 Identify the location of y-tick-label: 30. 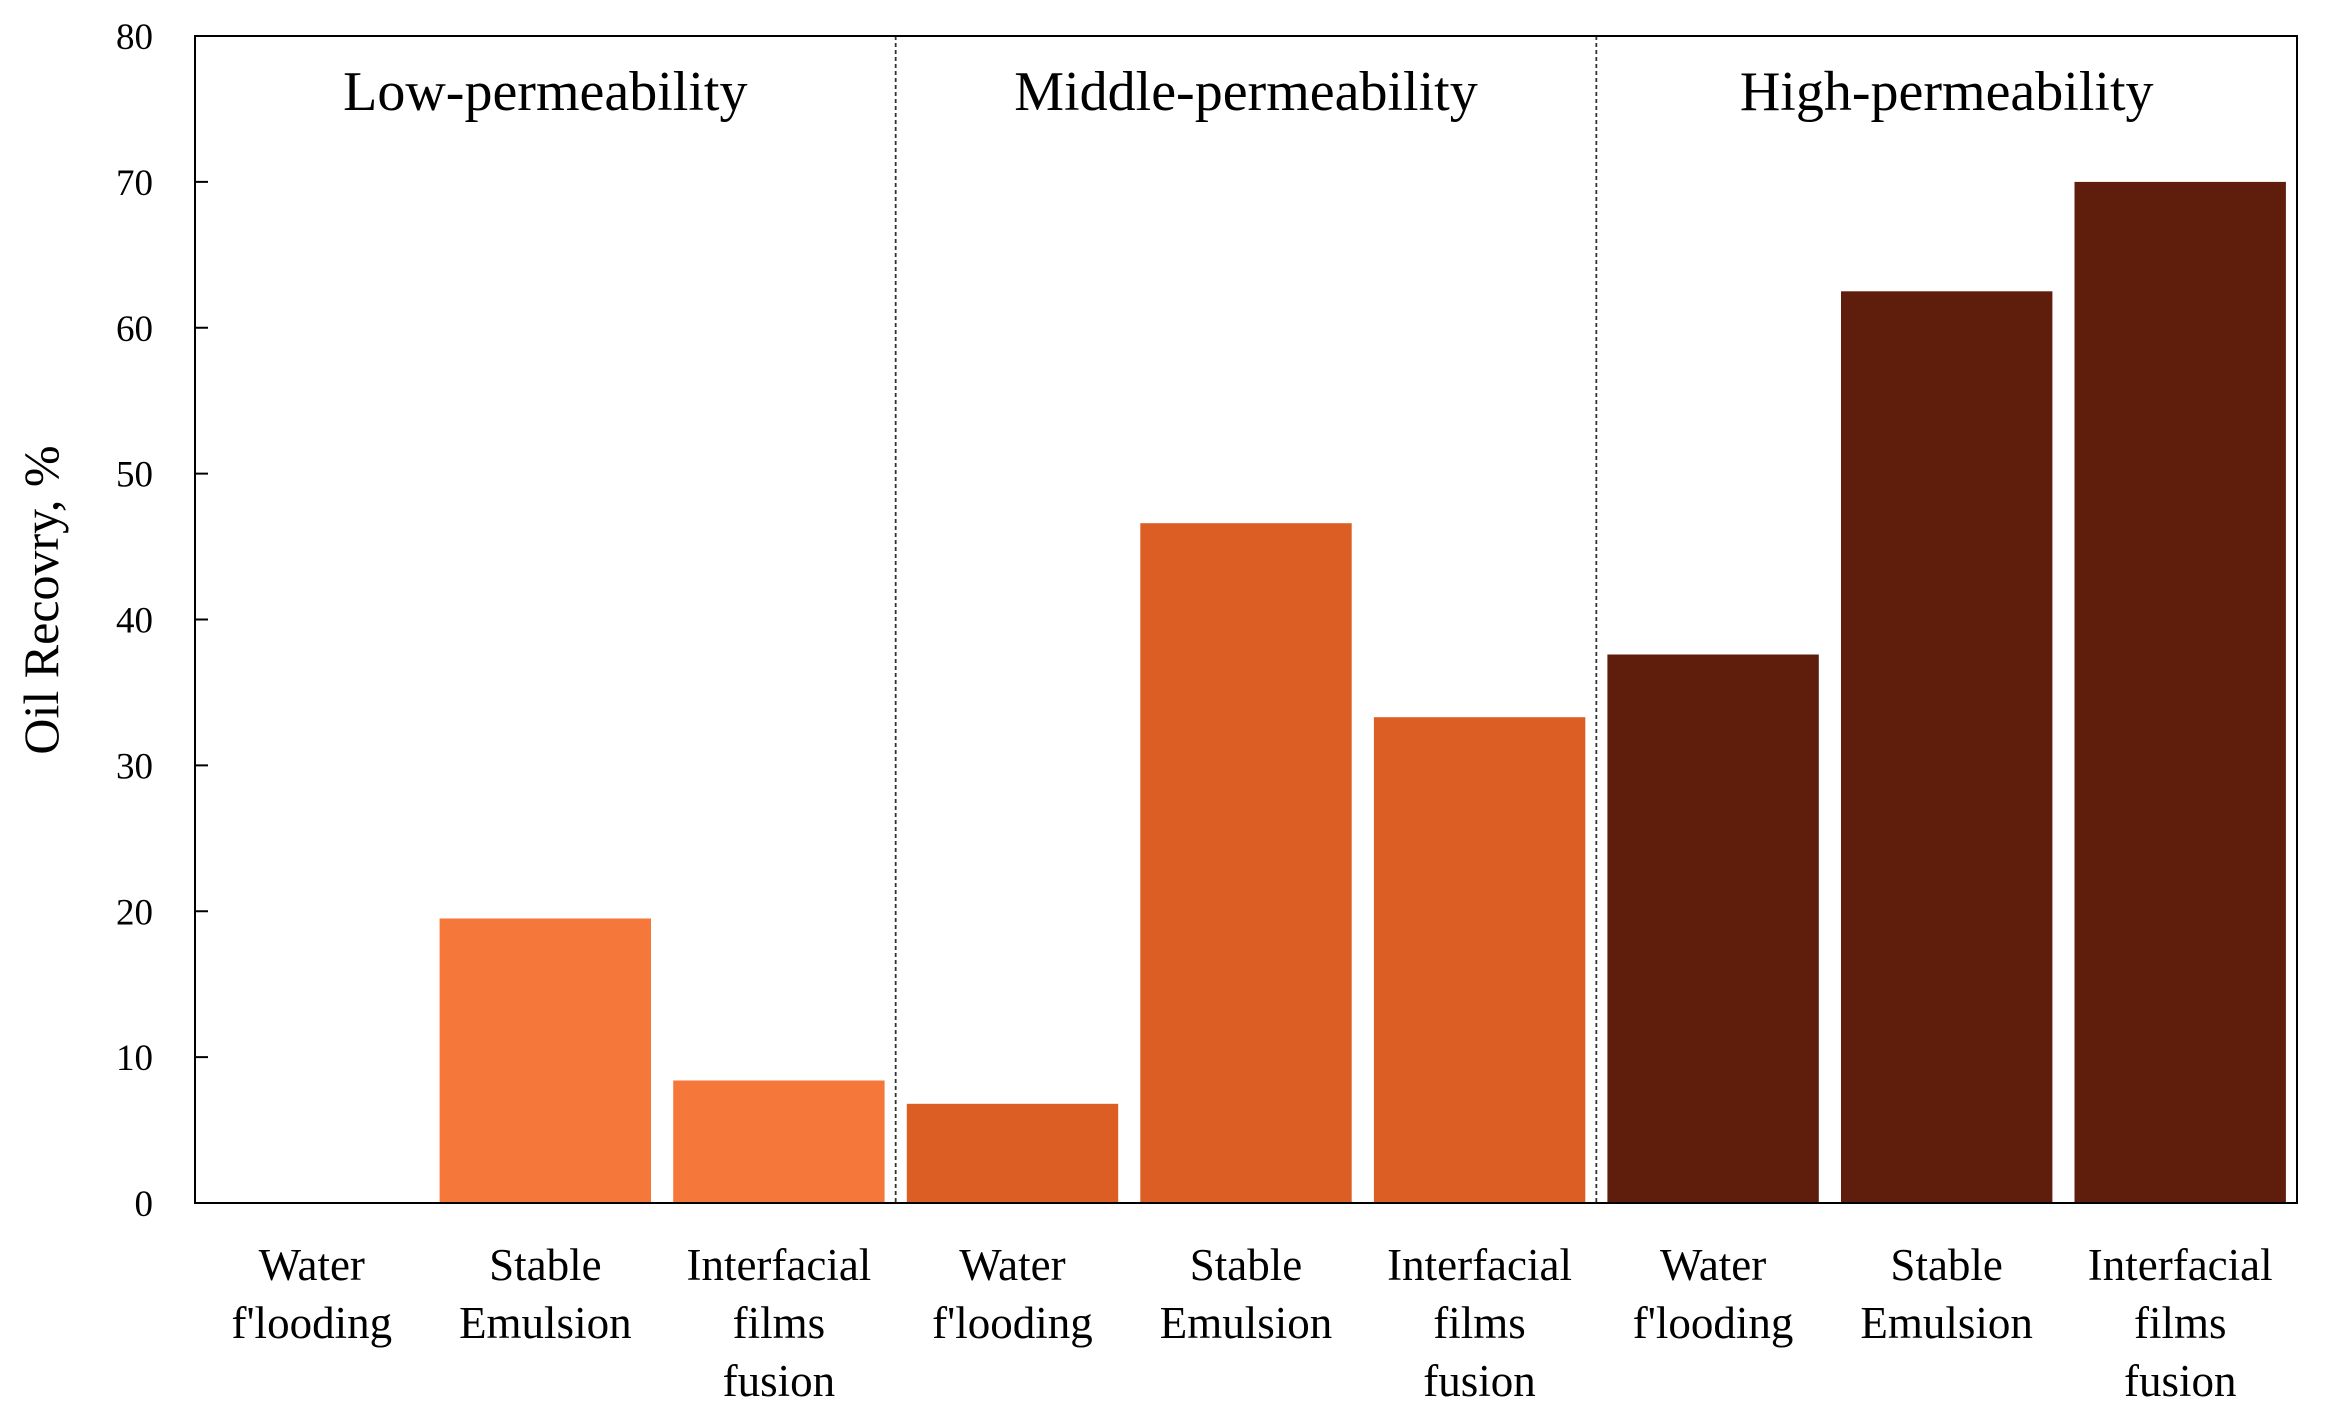
(134, 766).